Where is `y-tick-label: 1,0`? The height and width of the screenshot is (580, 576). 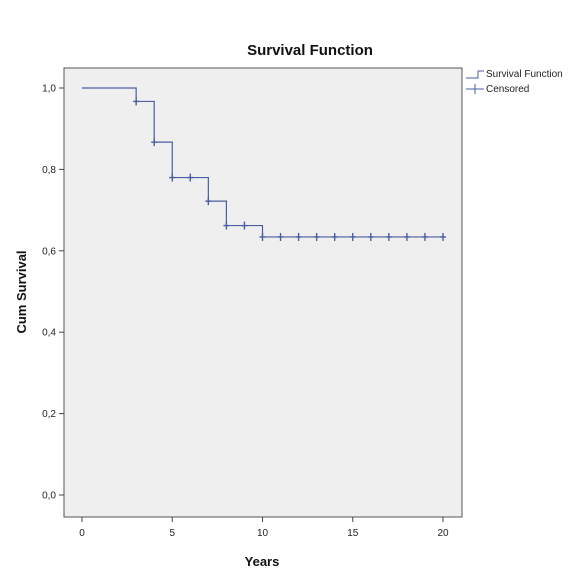
y-tick-label: 1,0 is located at coordinates (49, 89).